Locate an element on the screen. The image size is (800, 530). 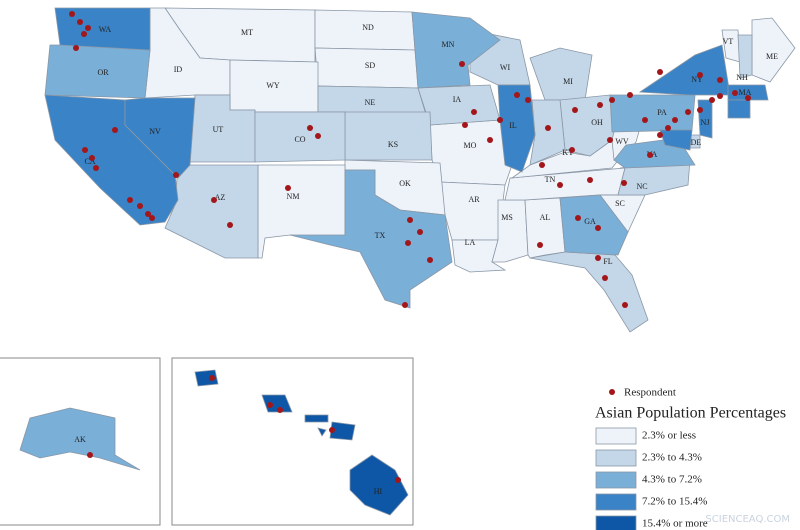
legend-label: 2.3% to 4.3% is located at coordinates (672, 458).